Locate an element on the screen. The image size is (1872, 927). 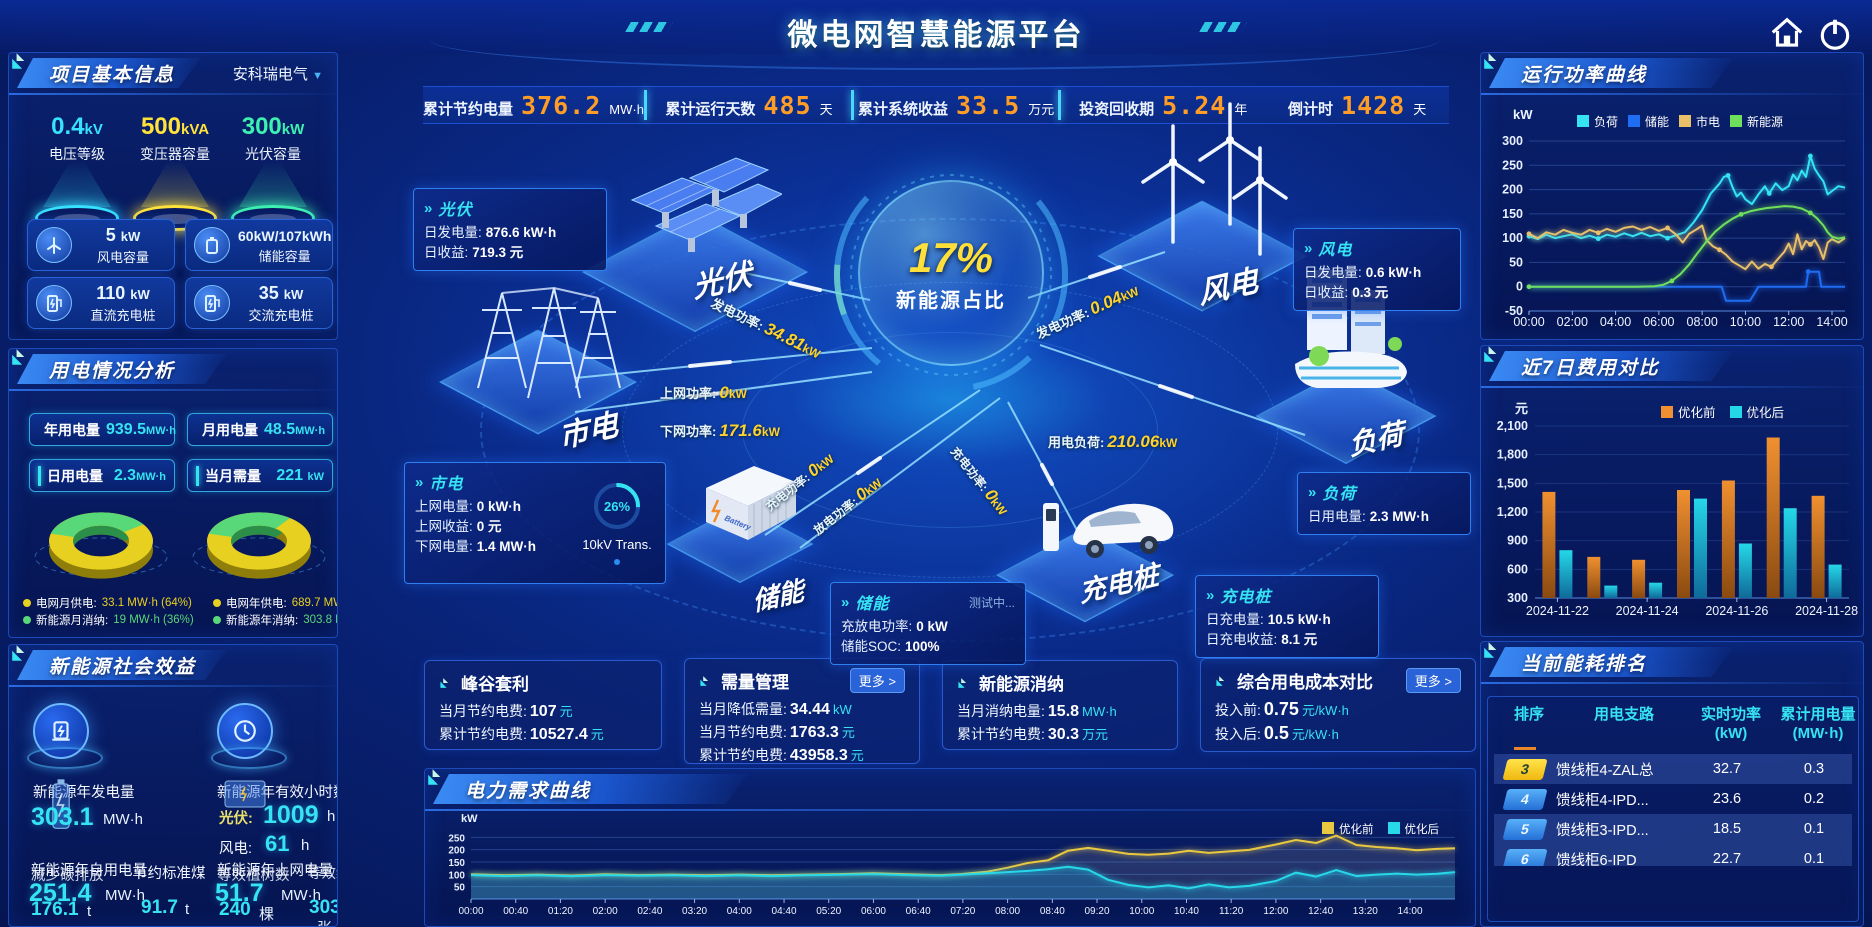
capacity-card-dc-charger: 110 kW 直流充电桩 is located at coordinates (101, 303).